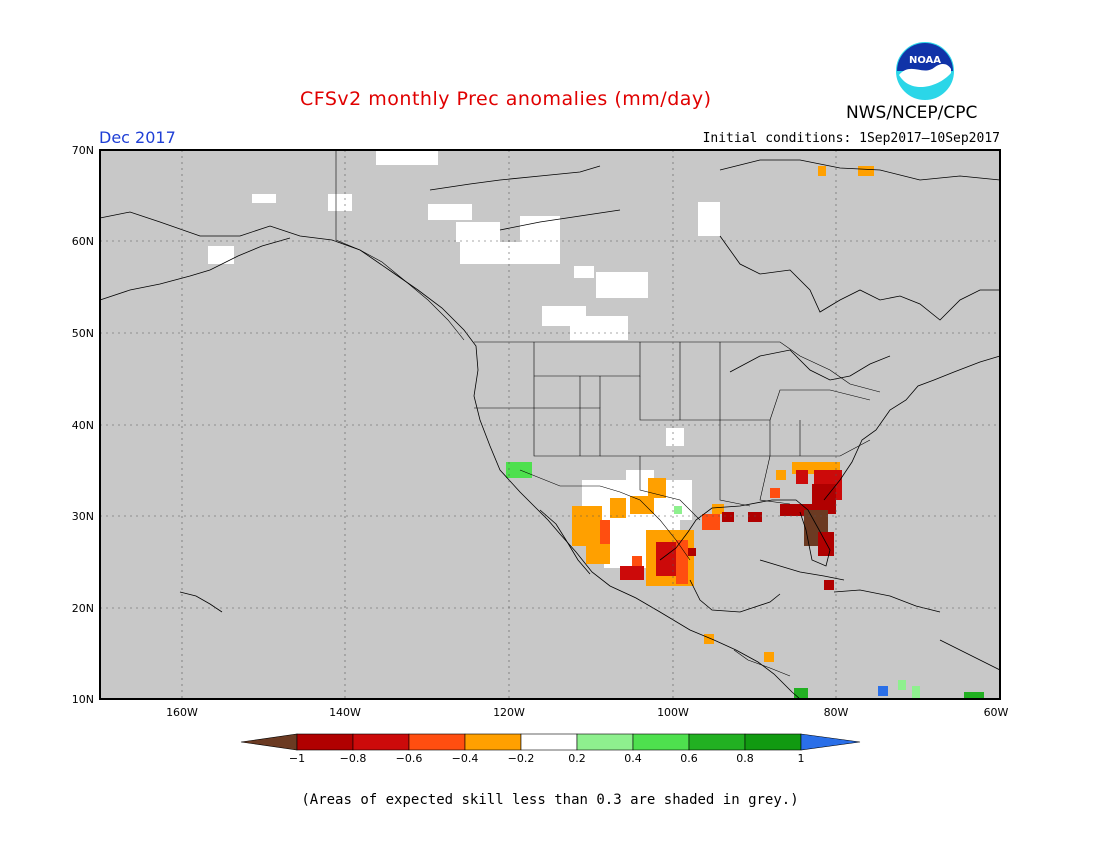 This screenshot has height=850, width=1100. Describe the element at coordinates (137, 137) in the screenshot. I see `forecast-month: Dec 2017` at that location.